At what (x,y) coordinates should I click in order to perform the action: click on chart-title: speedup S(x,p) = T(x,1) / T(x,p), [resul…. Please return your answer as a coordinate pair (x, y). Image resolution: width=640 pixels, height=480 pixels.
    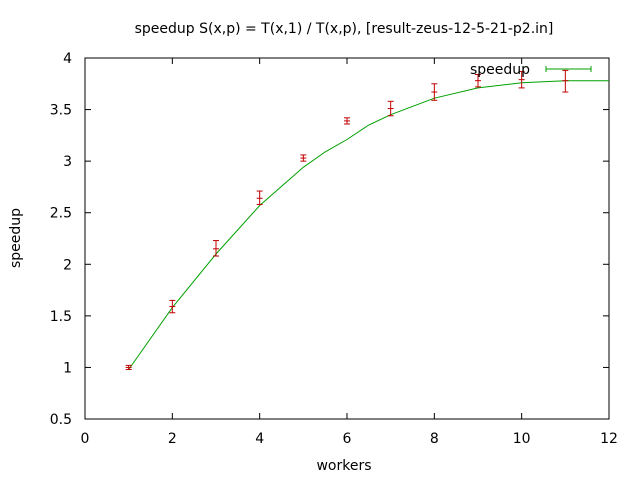
    Looking at the image, I should click on (344, 29).